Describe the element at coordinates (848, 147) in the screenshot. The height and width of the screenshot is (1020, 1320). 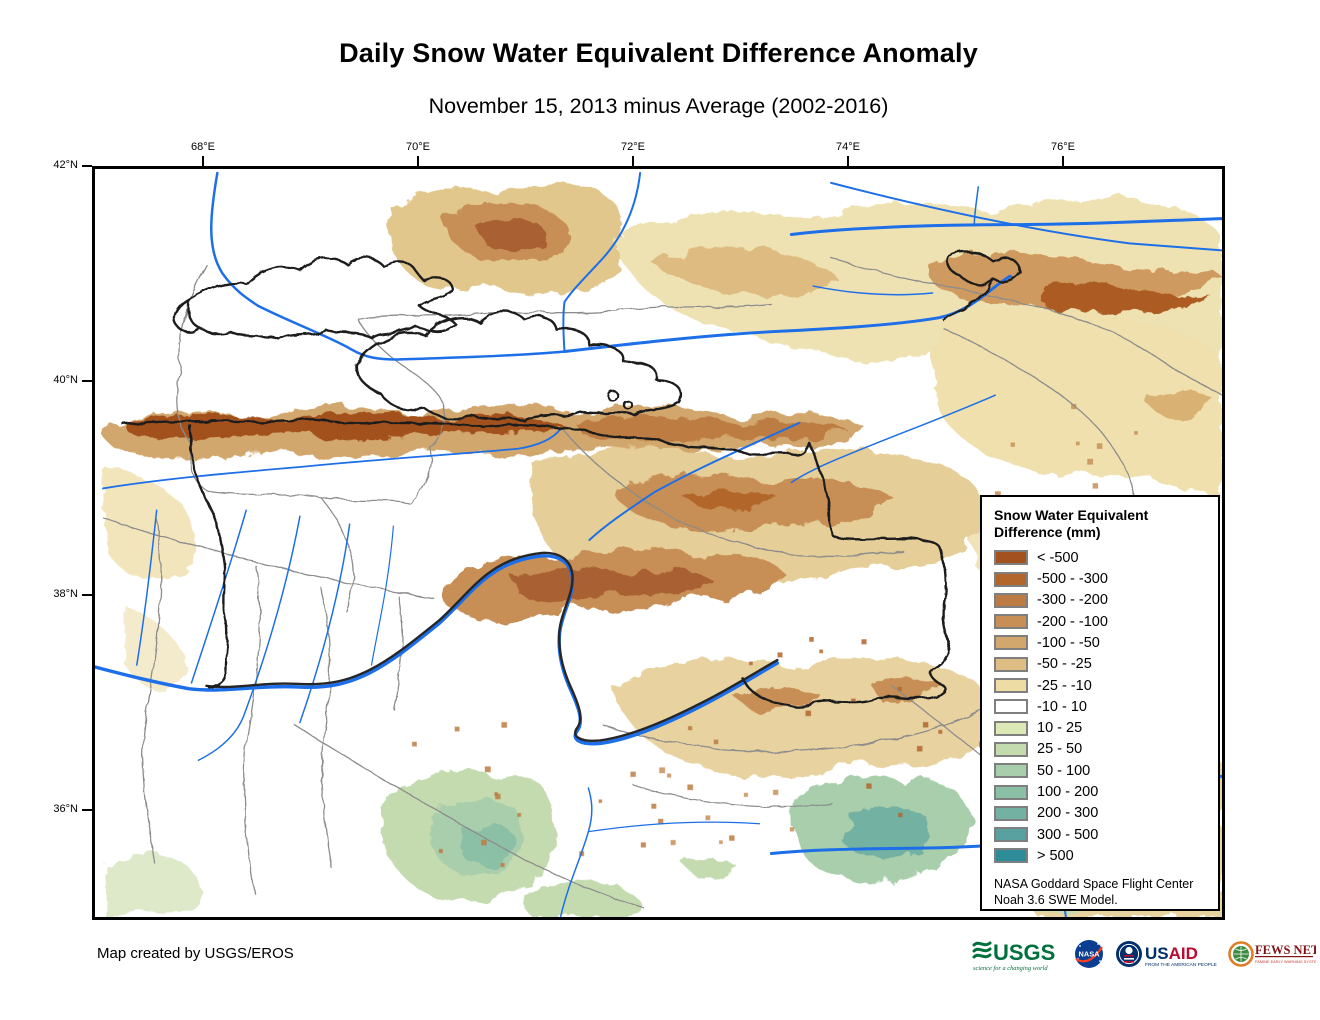
I see `lon-tick-label: 74°E` at that location.